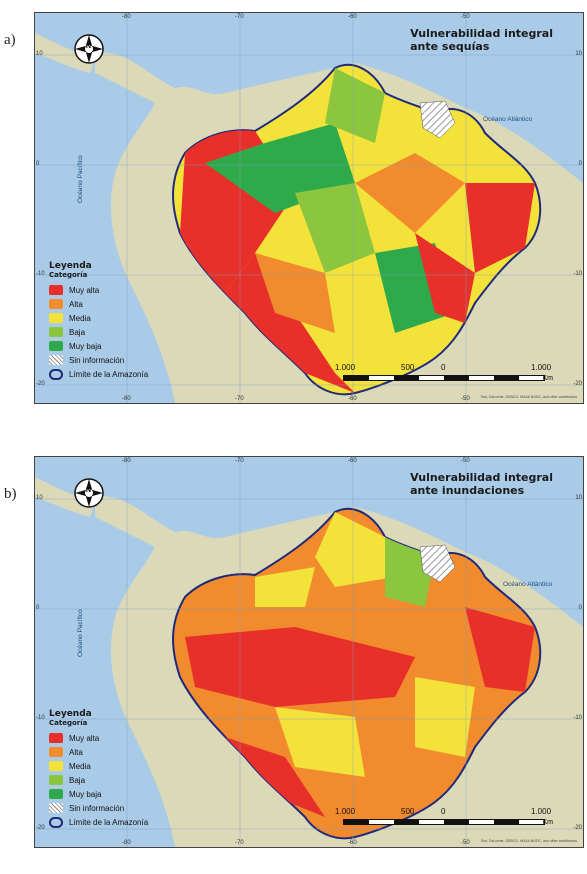 The height and width of the screenshot is (874, 587). What do you see at coordinates (10, 494) in the screenshot?
I see `panel-label-b: b)` at bounding box center [10, 494].